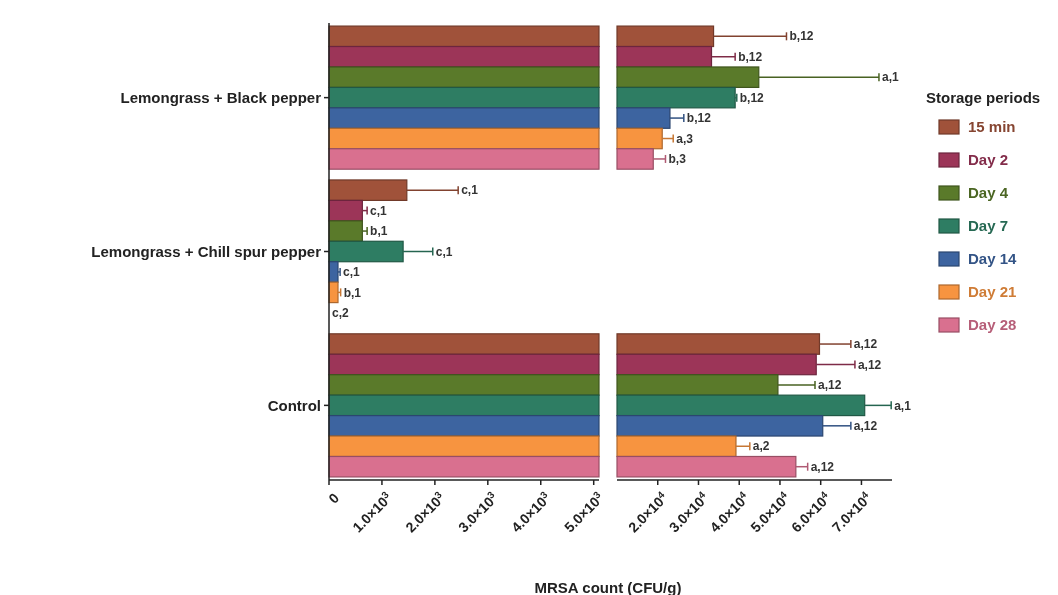 The image size is (1058, 595). Describe the element at coordinates (988, 160) in the screenshot. I see `legend-label: Day 2` at that location.